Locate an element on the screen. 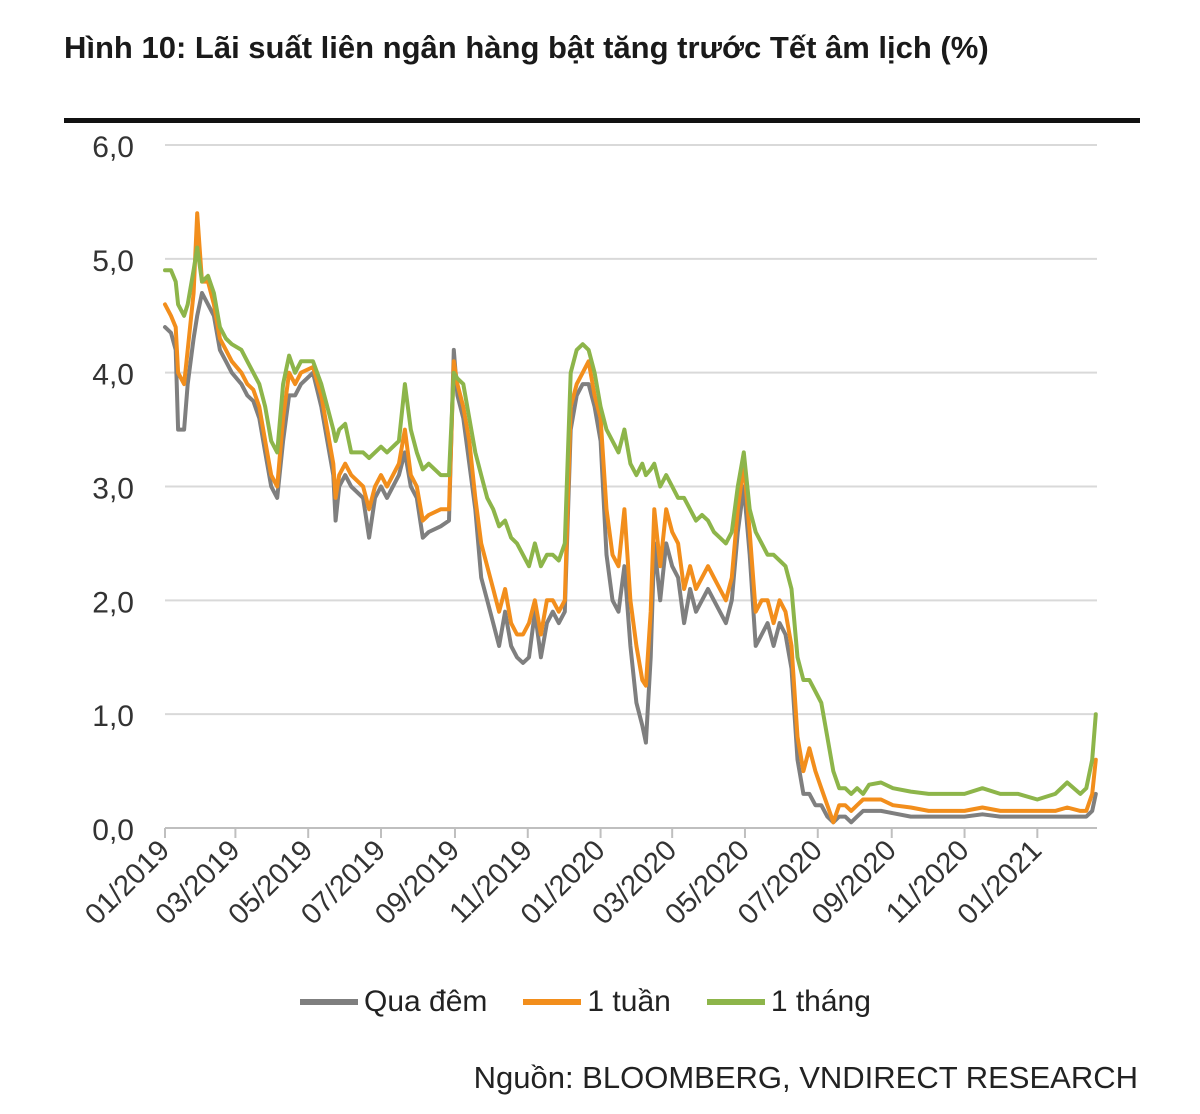 This screenshot has height=1114, width=1200. y-tick-label: 4,0 is located at coordinates (113, 375).